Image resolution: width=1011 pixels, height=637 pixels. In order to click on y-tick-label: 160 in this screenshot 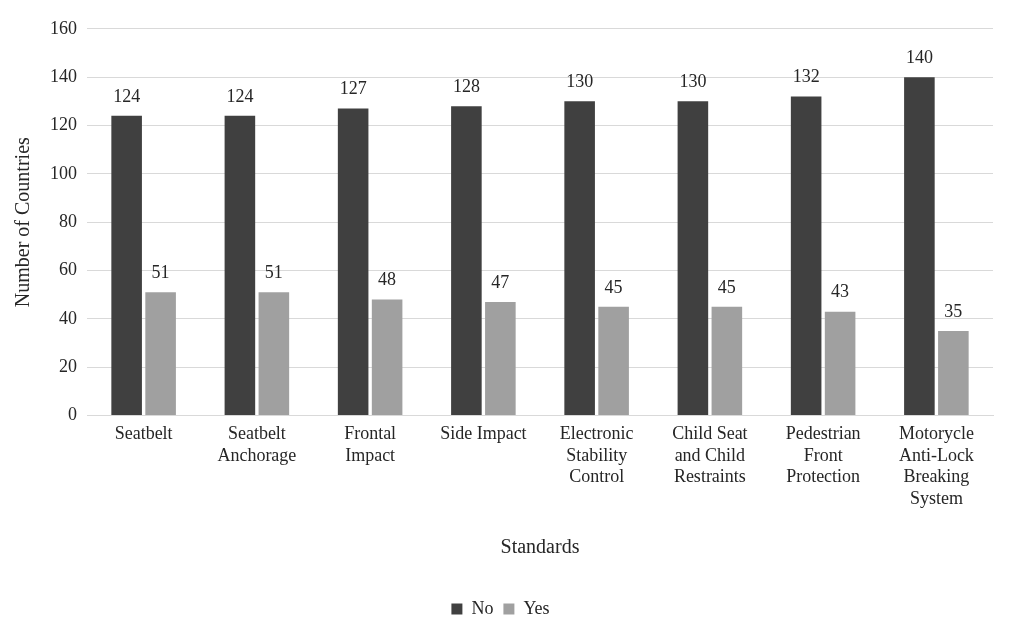, I will do `click(63, 27)`.